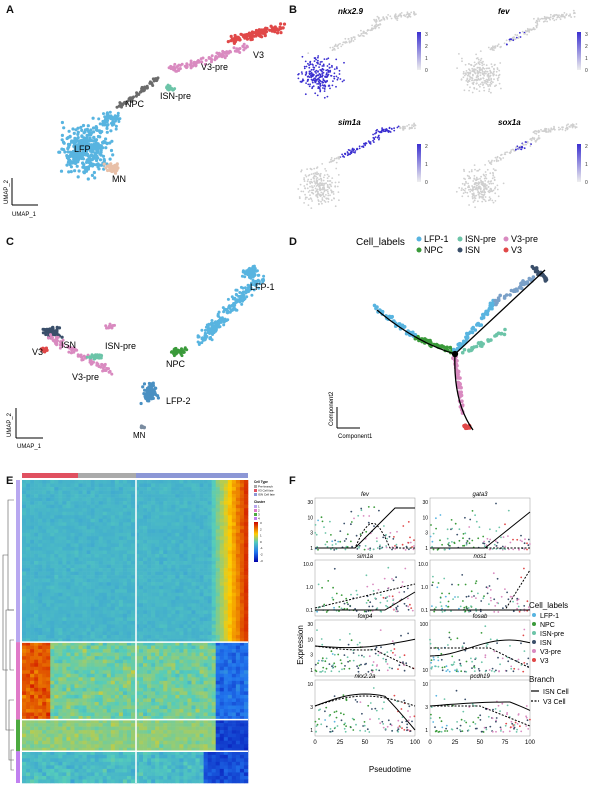 The height and width of the screenshot is (787, 590). I want to click on cell-point-lfp1, so click(263, 279).